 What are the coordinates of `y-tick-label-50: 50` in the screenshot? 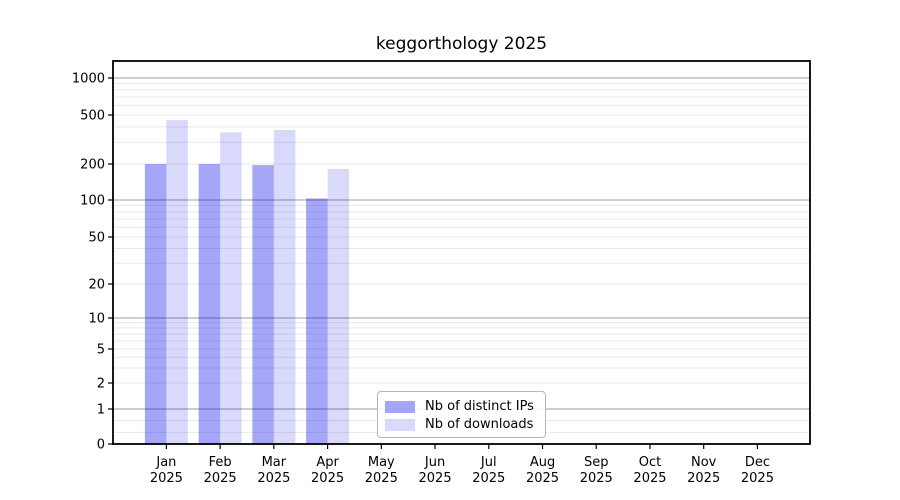 It's located at (96, 238).